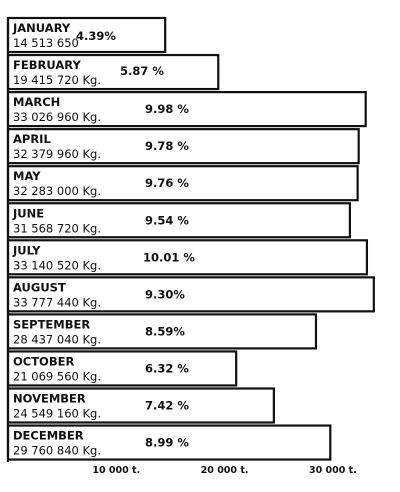  What do you see at coordinates (46, 43) in the screenshot?
I see `bar-weight-label: 14 513 650` at bounding box center [46, 43].